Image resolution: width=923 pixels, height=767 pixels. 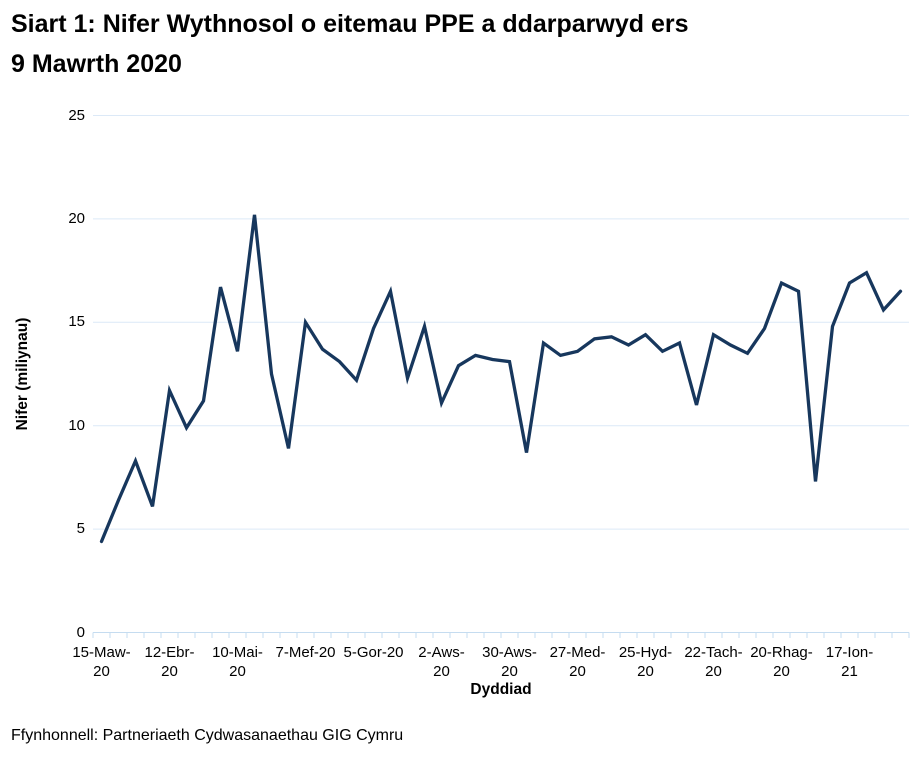 I want to click on x-tick-label: 25-Hyd- 20, so click(x=646, y=662).